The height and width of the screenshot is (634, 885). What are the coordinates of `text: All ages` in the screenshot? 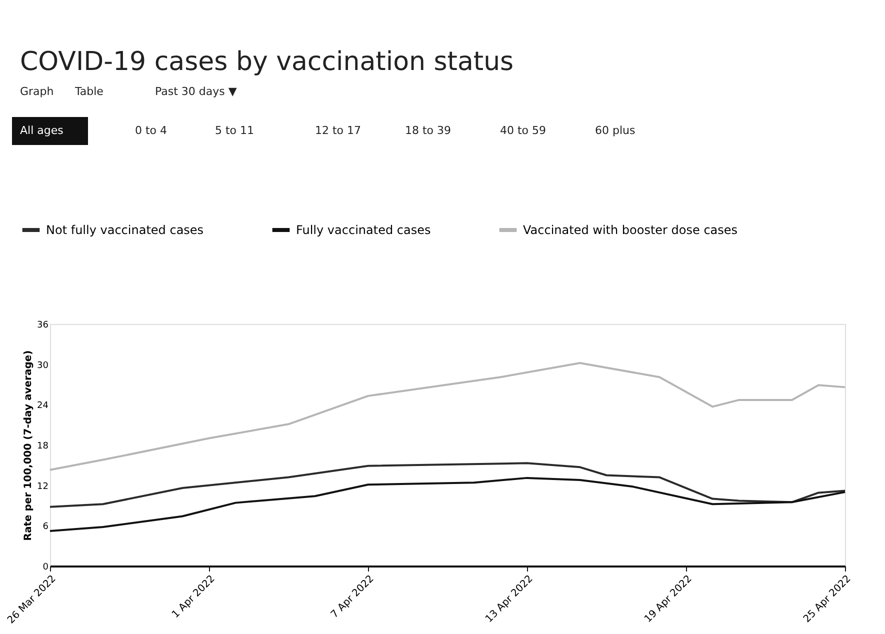 It's located at (42, 130).